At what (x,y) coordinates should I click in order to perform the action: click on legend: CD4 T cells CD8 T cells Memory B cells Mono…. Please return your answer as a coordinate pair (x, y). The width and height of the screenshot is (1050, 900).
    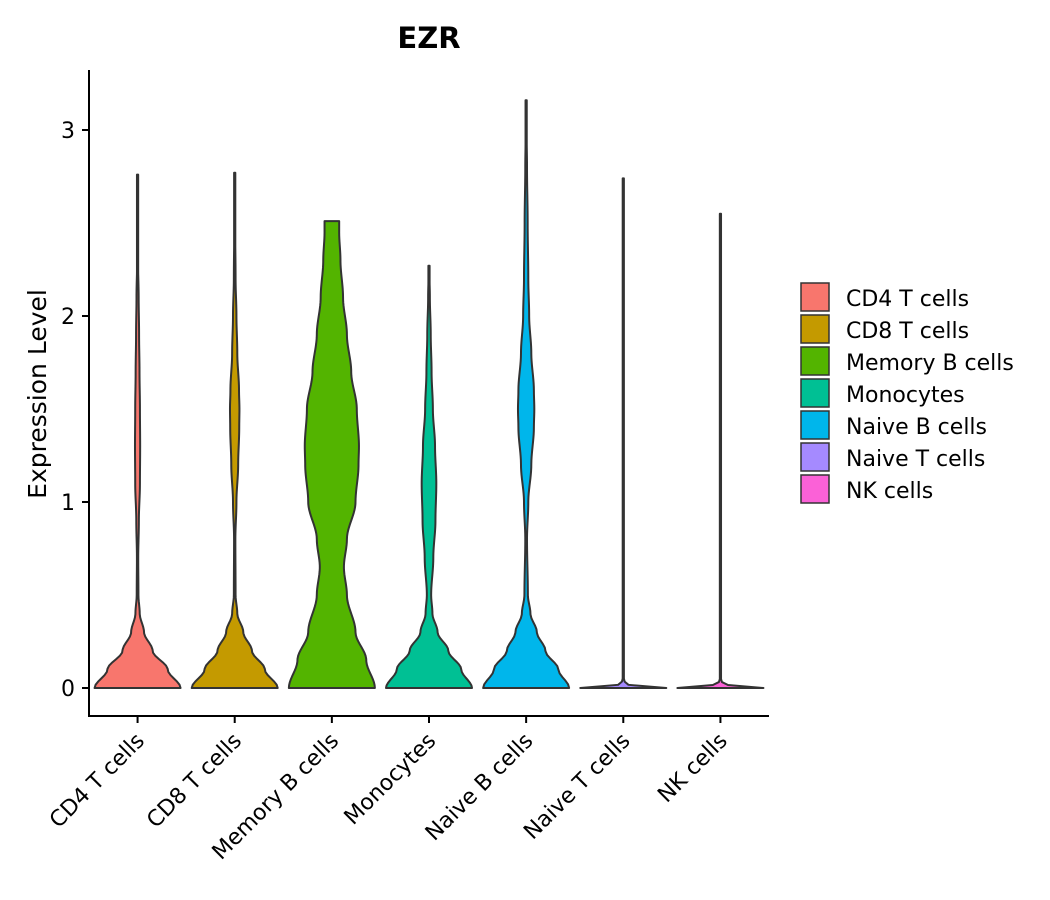
    Looking at the image, I should click on (907, 393).